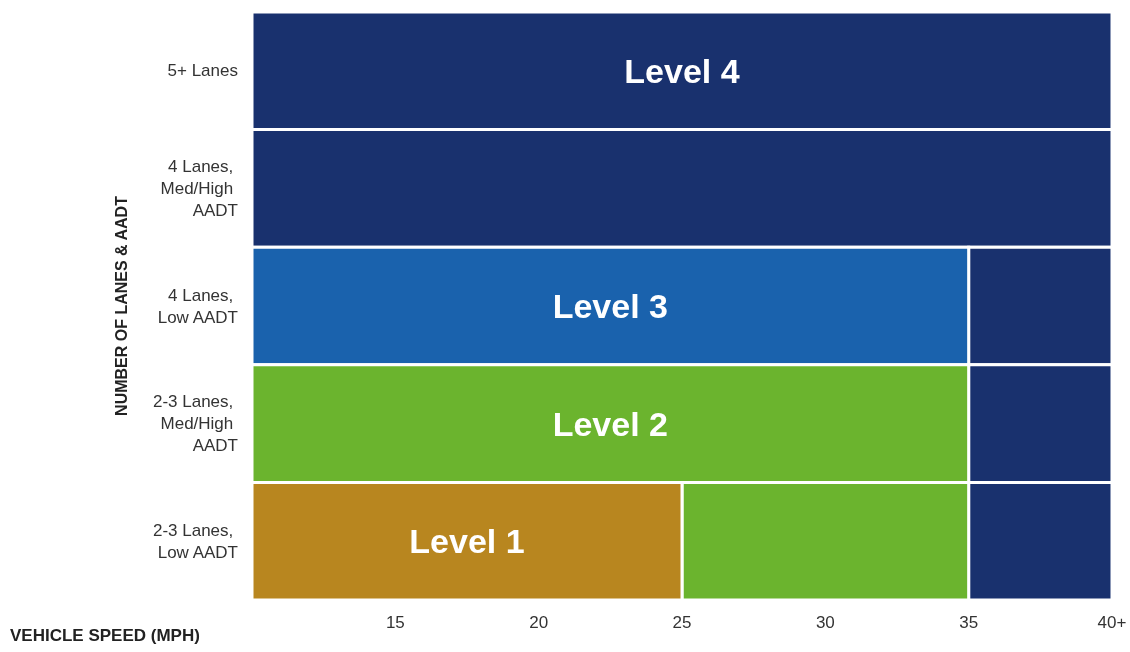  I want to click on x-tick-label: 40+, so click(1112, 622).